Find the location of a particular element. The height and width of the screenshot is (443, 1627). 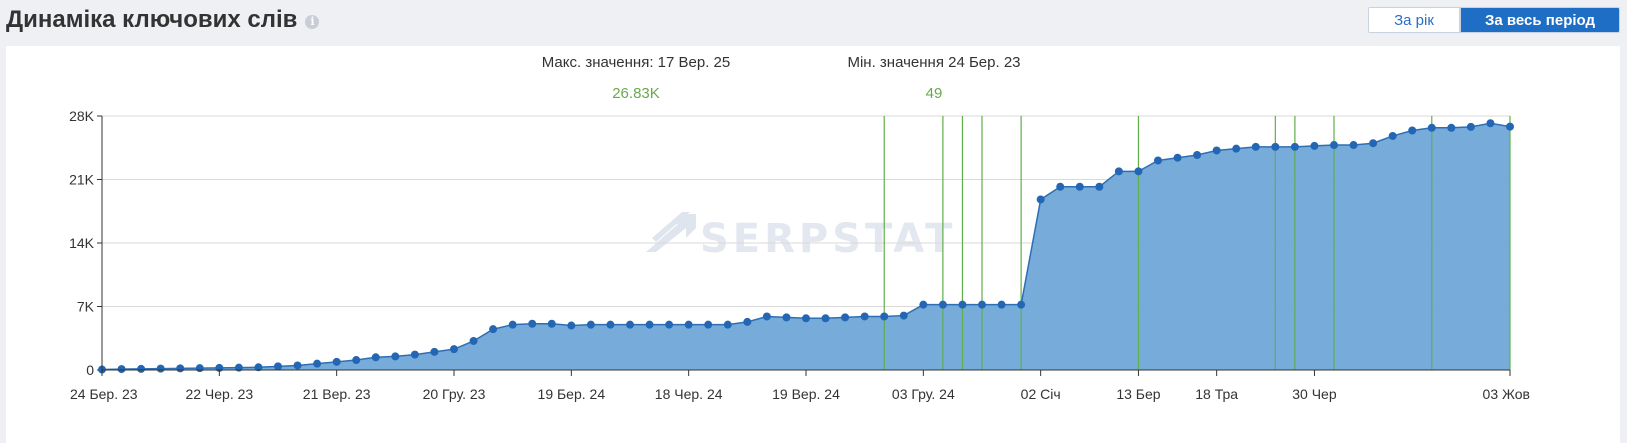

period-toggle: За рік За весь період is located at coordinates (1494, 20).